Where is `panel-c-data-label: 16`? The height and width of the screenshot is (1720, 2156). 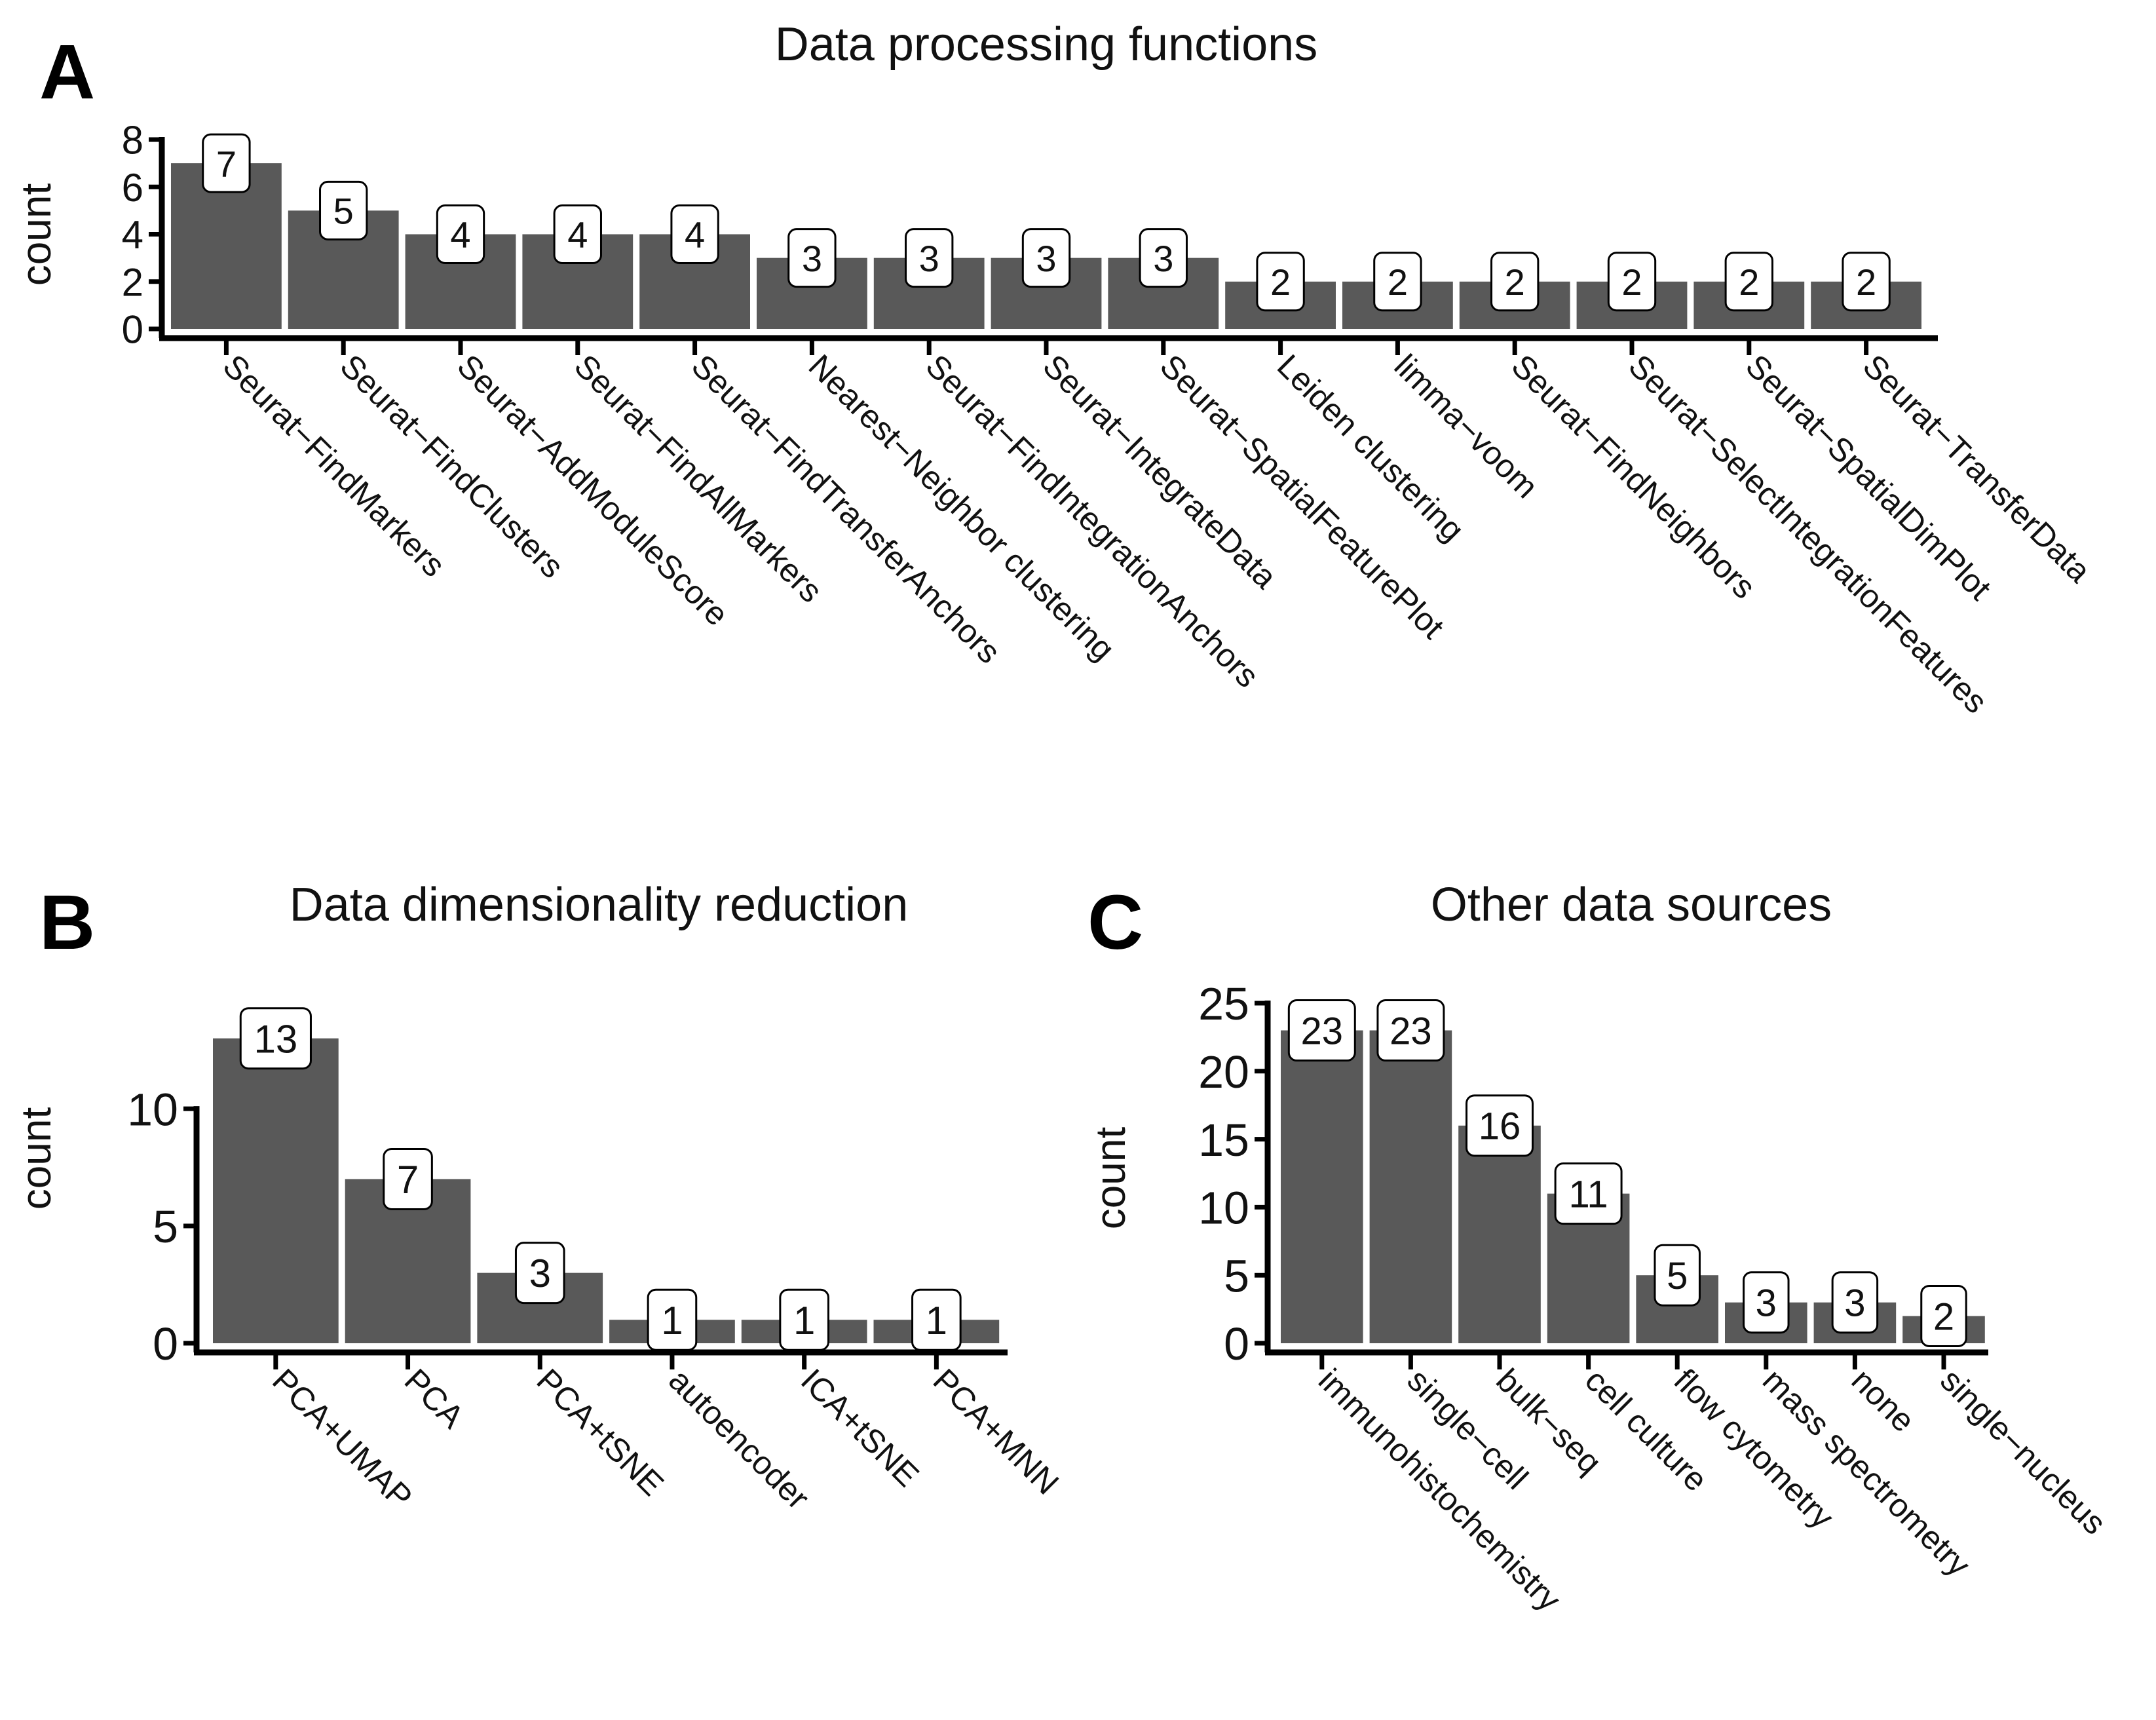
panel-c-data-label: 16 is located at coordinates (1500, 1127).